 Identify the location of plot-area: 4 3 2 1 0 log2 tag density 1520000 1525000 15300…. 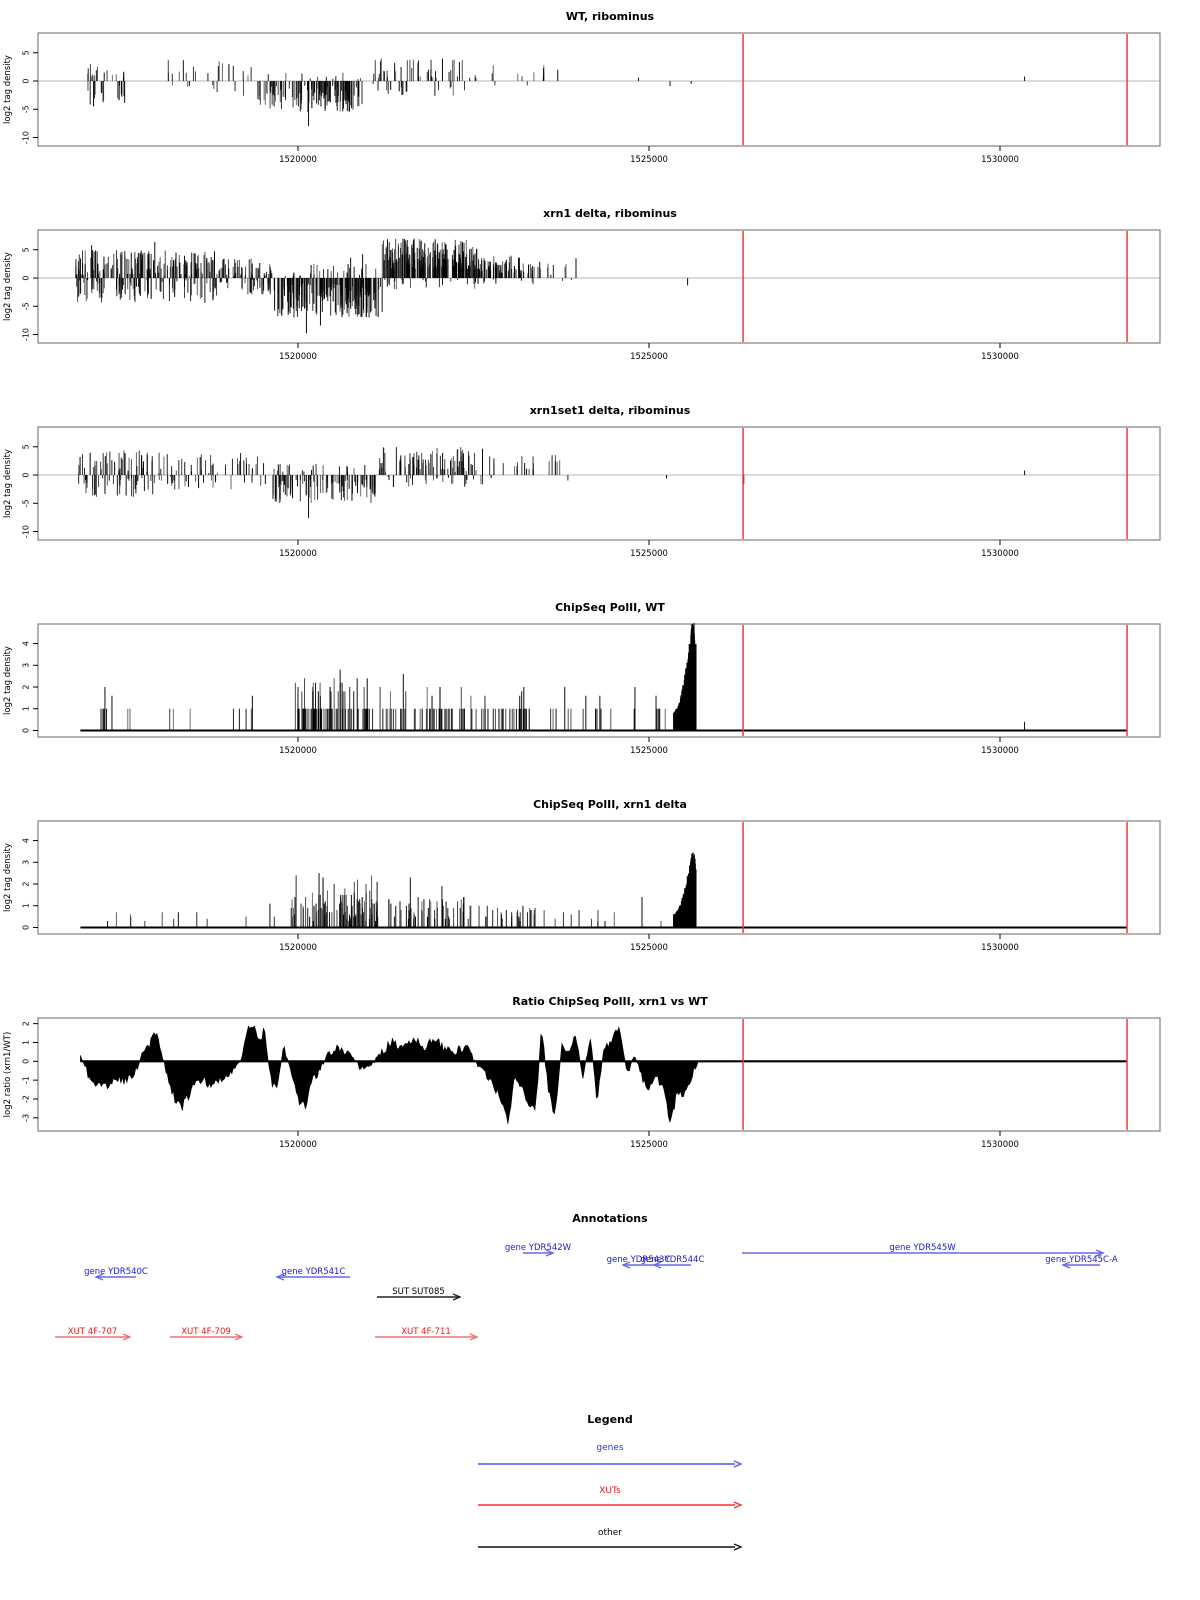
(582, 886).